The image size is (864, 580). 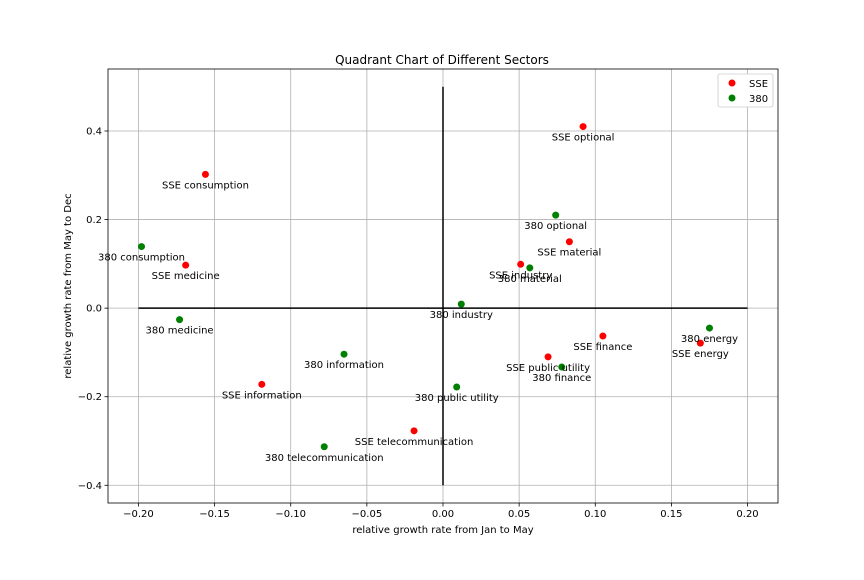 What do you see at coordinates (443, 514) in the screenshot?
I see `x-tick-label: 0.00` at bounding box center [443, 514].